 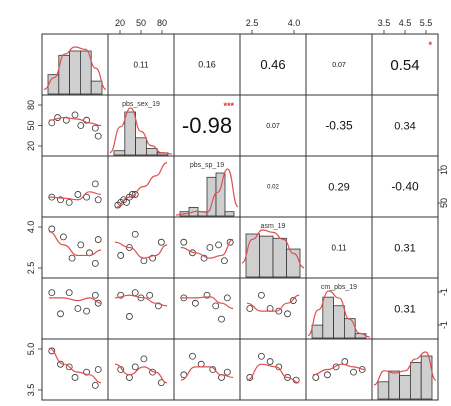 What do you see at coordinates (207, 165) in the screenshot?
I see `variable-label-2: pbs_sp_19` at bounding box center [207, 165].